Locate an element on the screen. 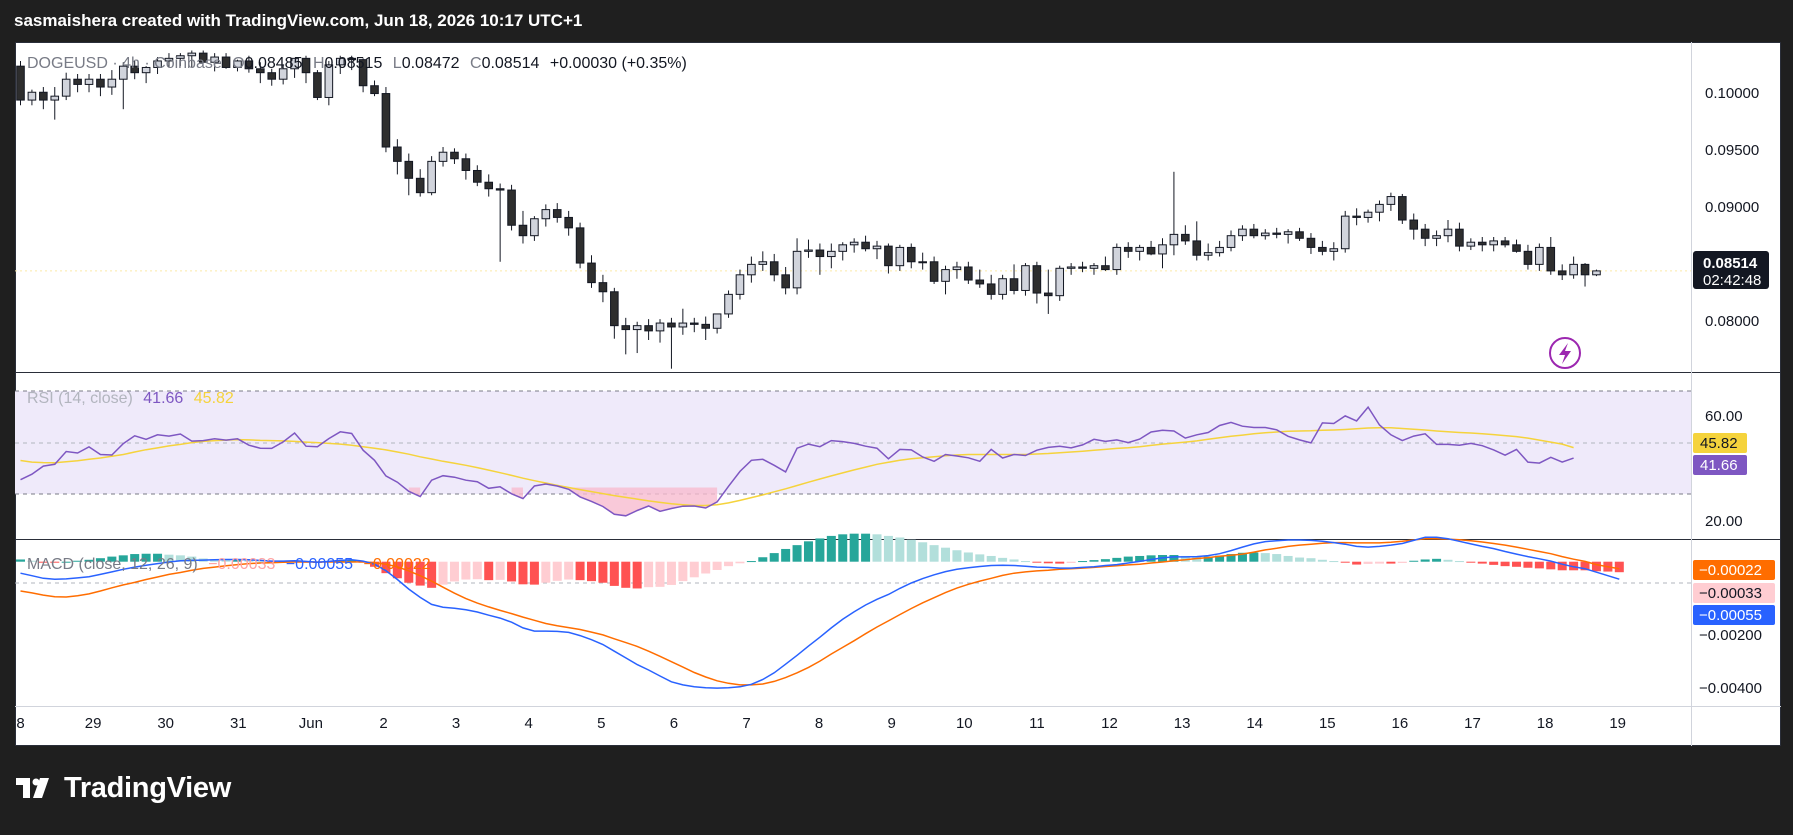  time-axis-label: 11 is located at coordinates (1037, 723).